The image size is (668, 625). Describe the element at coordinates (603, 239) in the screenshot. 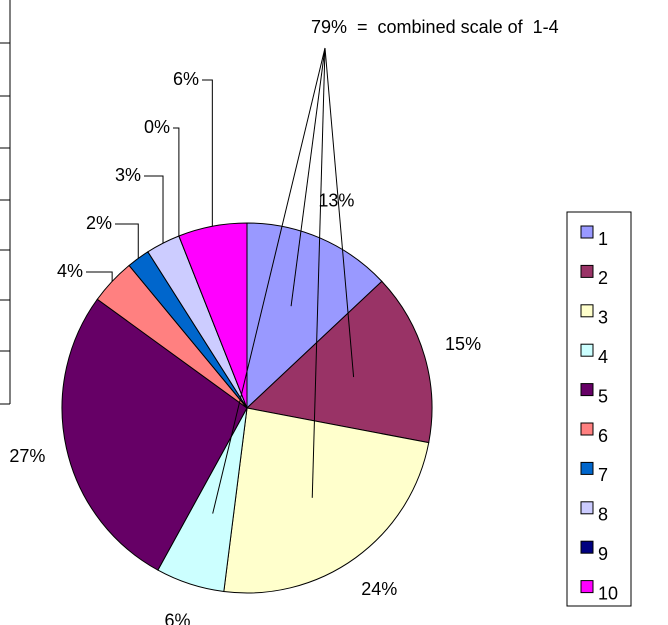

I see `legend-label: 1` at that location.